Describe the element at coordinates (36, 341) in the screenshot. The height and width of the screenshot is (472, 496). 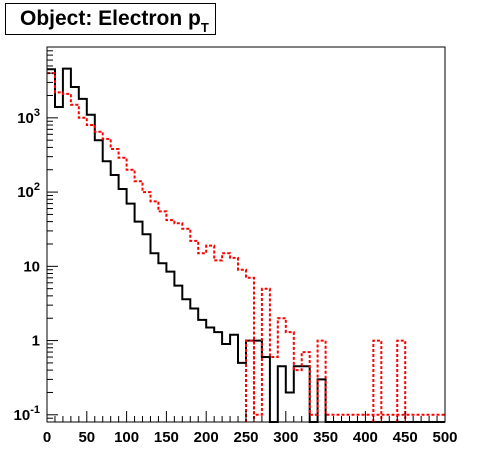
I see `y-tick-label: 1` at that location.